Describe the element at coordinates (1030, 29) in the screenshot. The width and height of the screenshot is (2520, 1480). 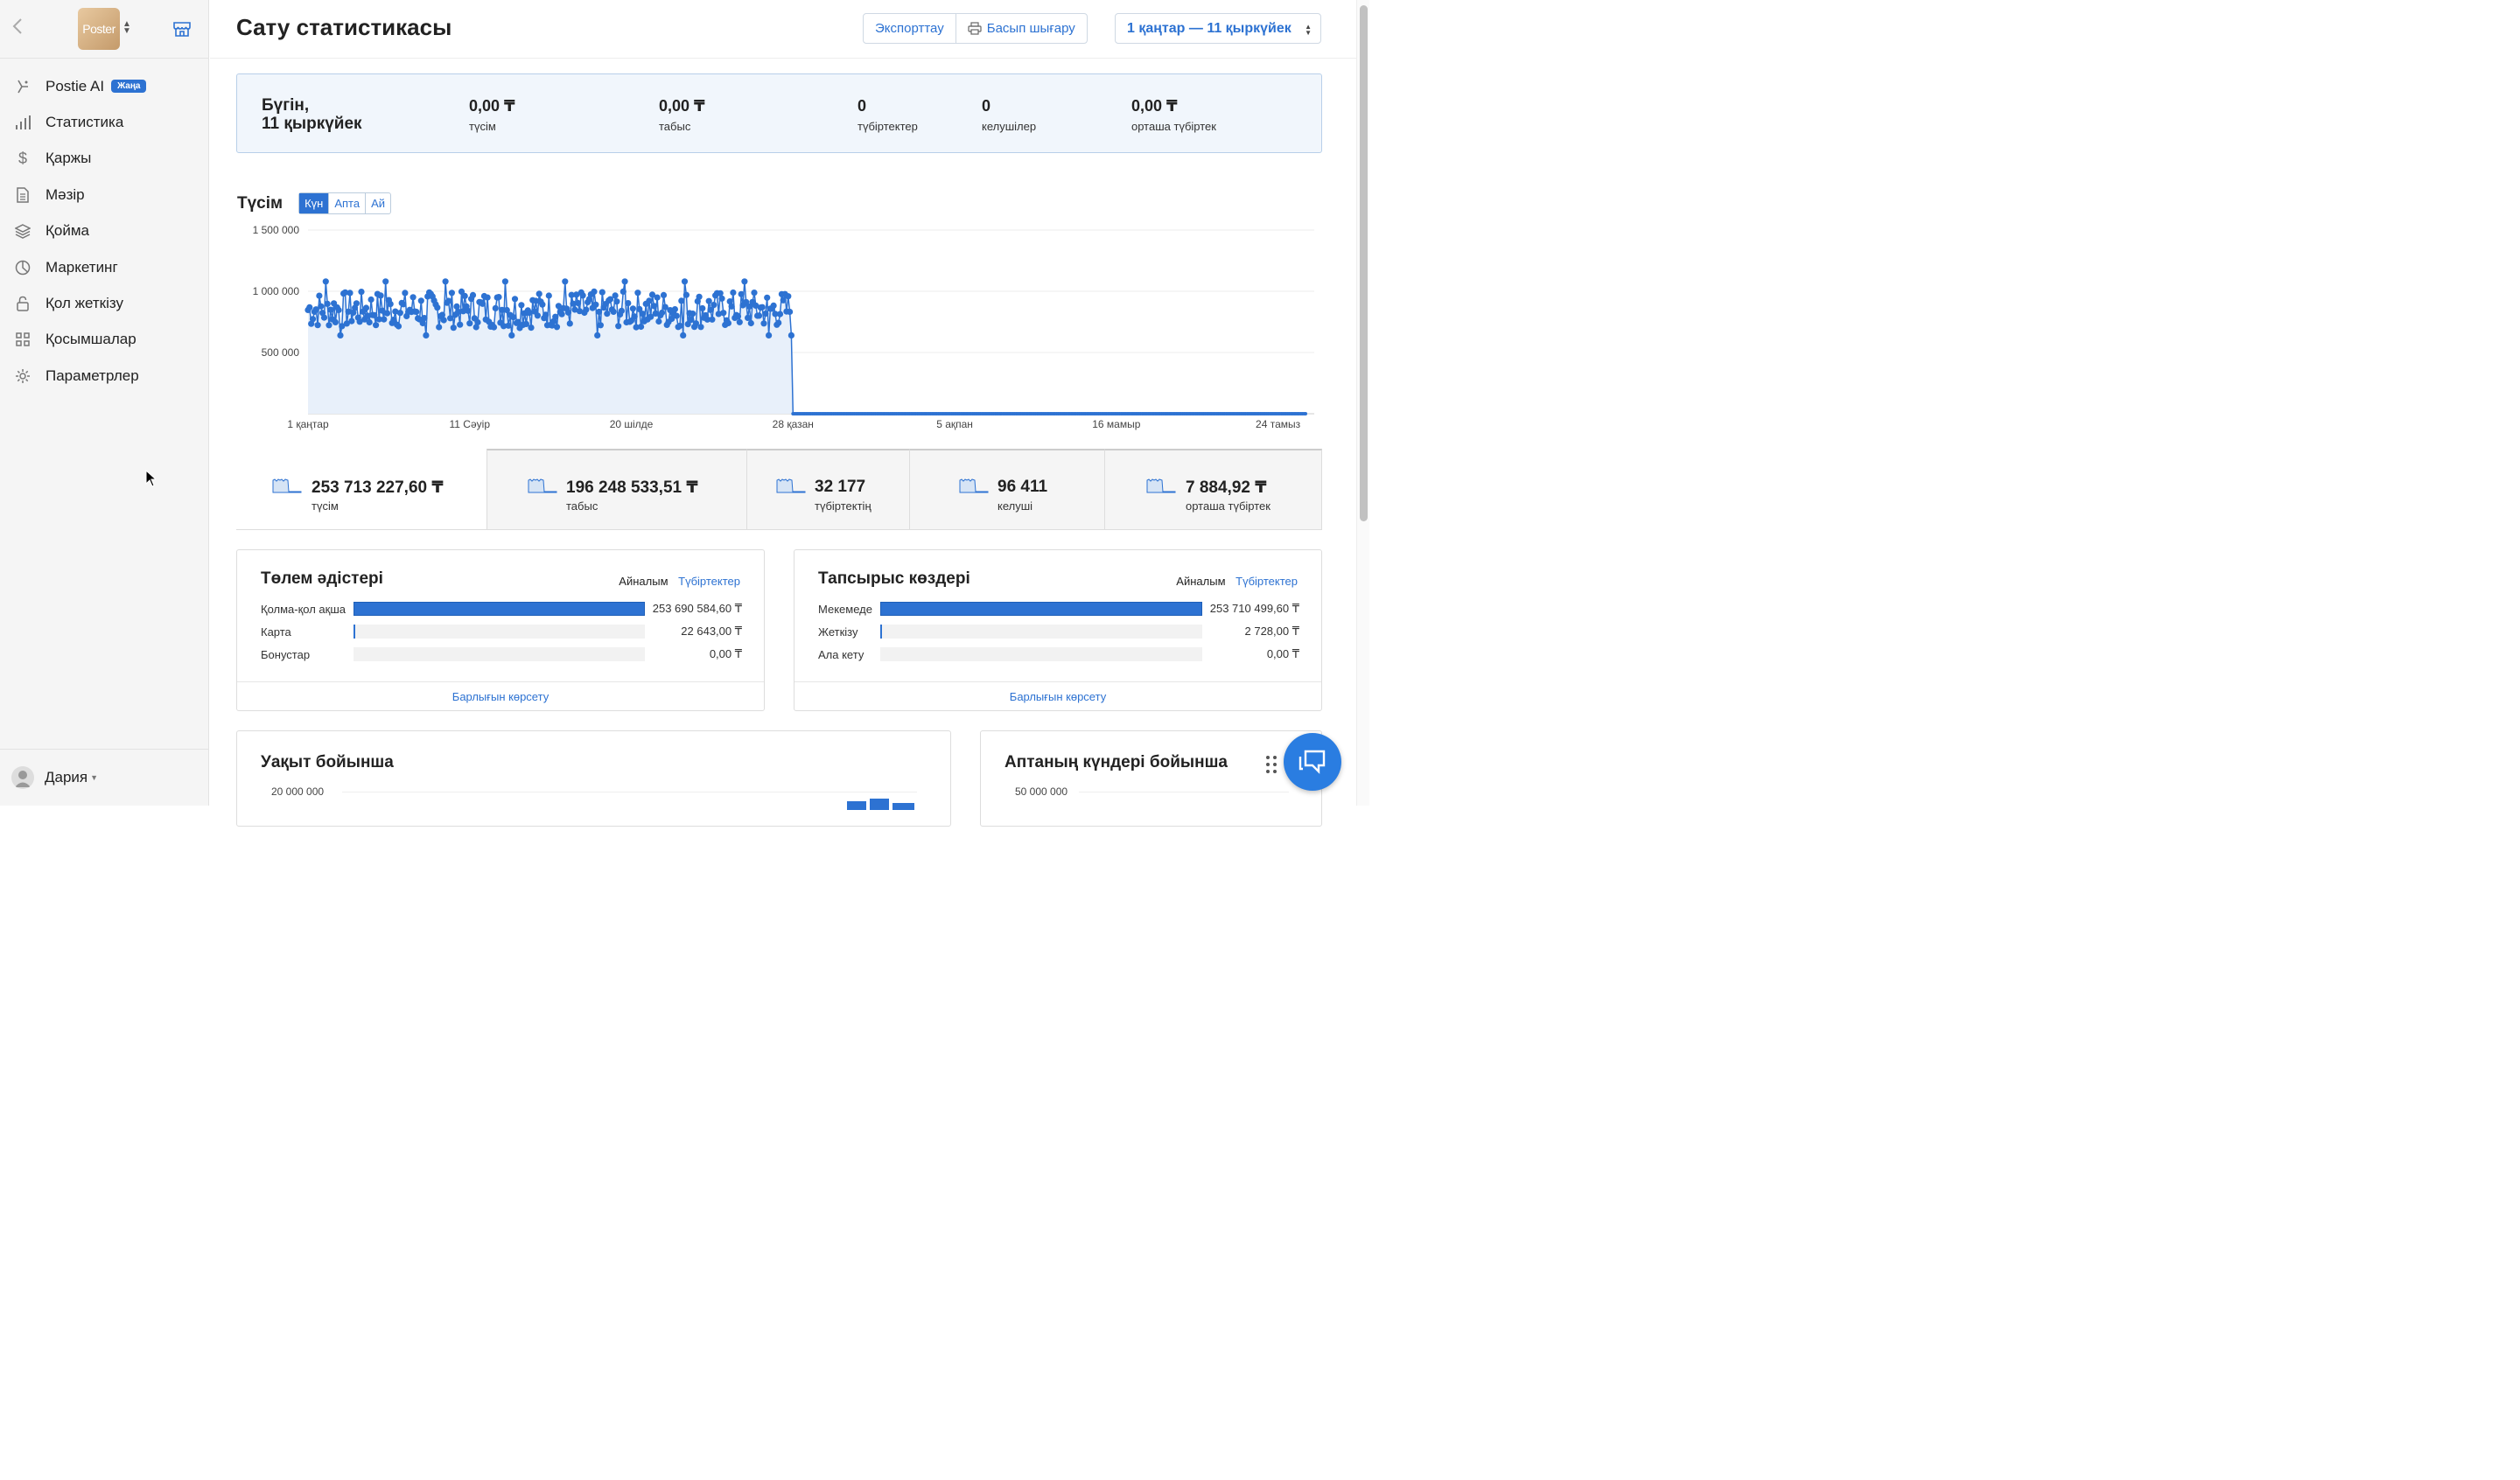
I see `print-label: Басып шығару` at that location.